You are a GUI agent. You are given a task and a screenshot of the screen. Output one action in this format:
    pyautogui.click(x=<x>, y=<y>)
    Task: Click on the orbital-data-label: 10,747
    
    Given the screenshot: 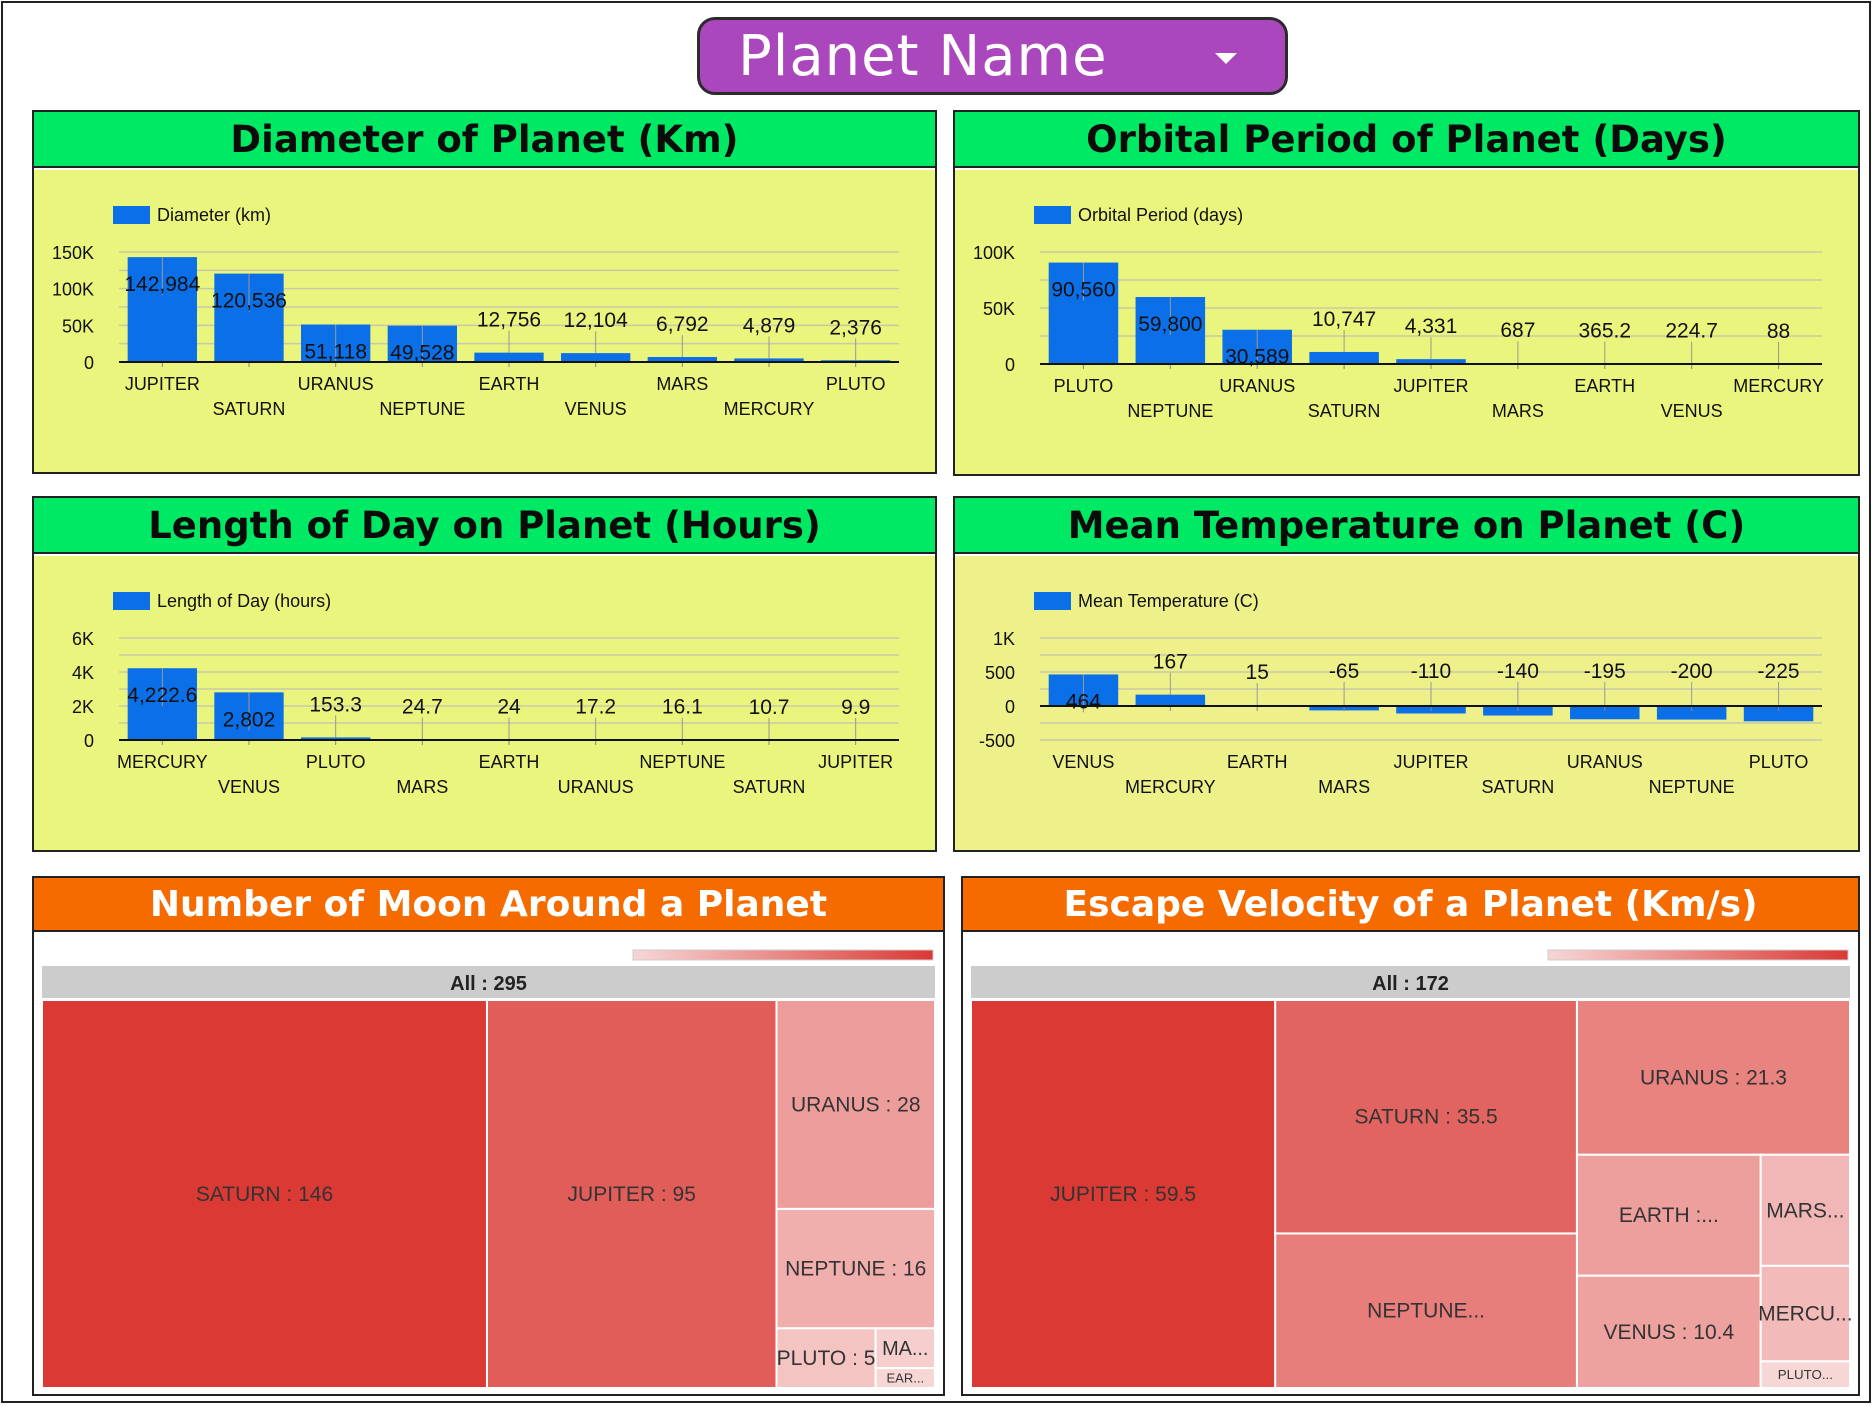 What is the action you would take?
    pyautogui.click(x=1344, y=319)
    